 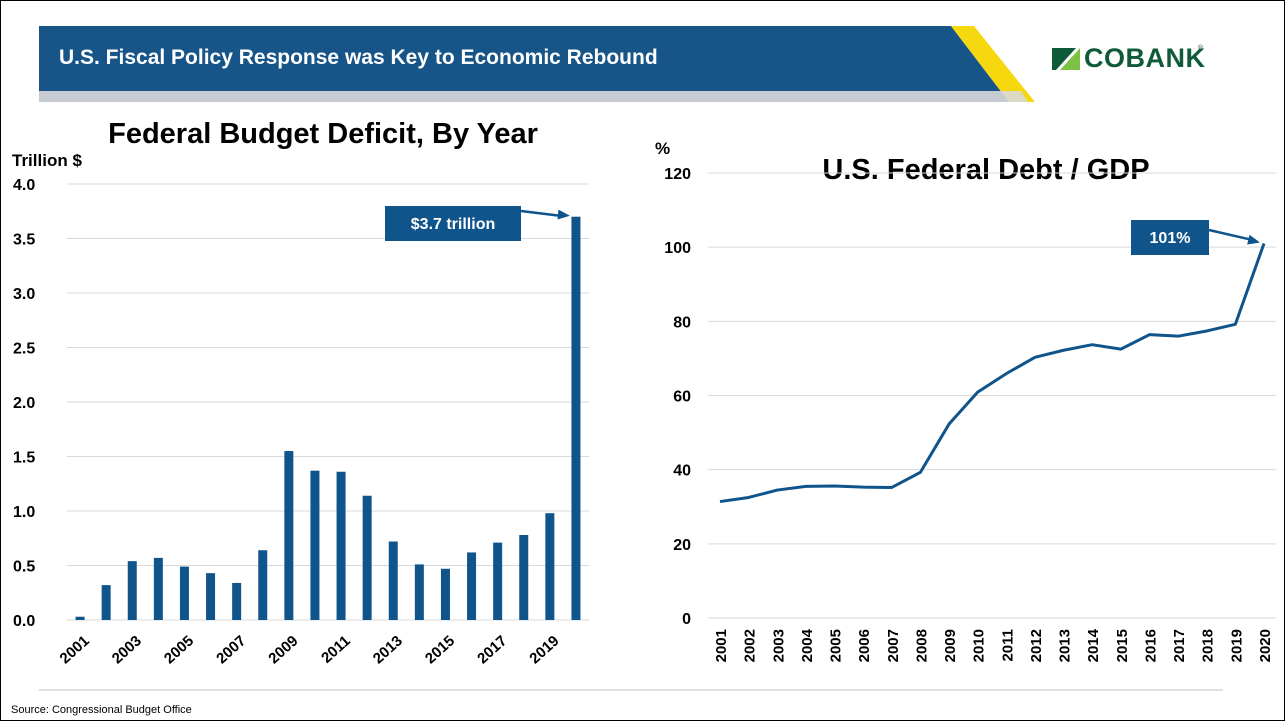 I want to click on x-tick-label: 2002, so click(x=750, y=645).